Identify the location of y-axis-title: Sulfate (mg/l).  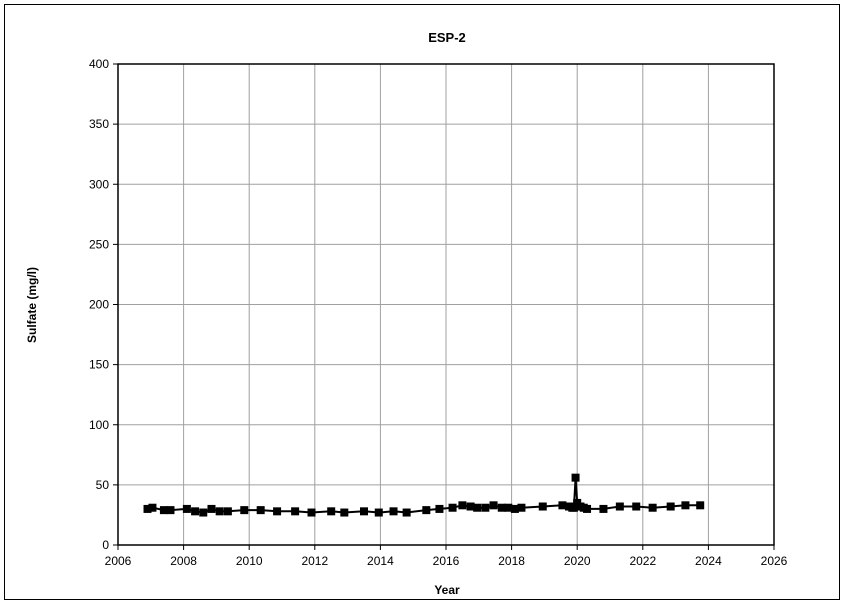
(32, 305).